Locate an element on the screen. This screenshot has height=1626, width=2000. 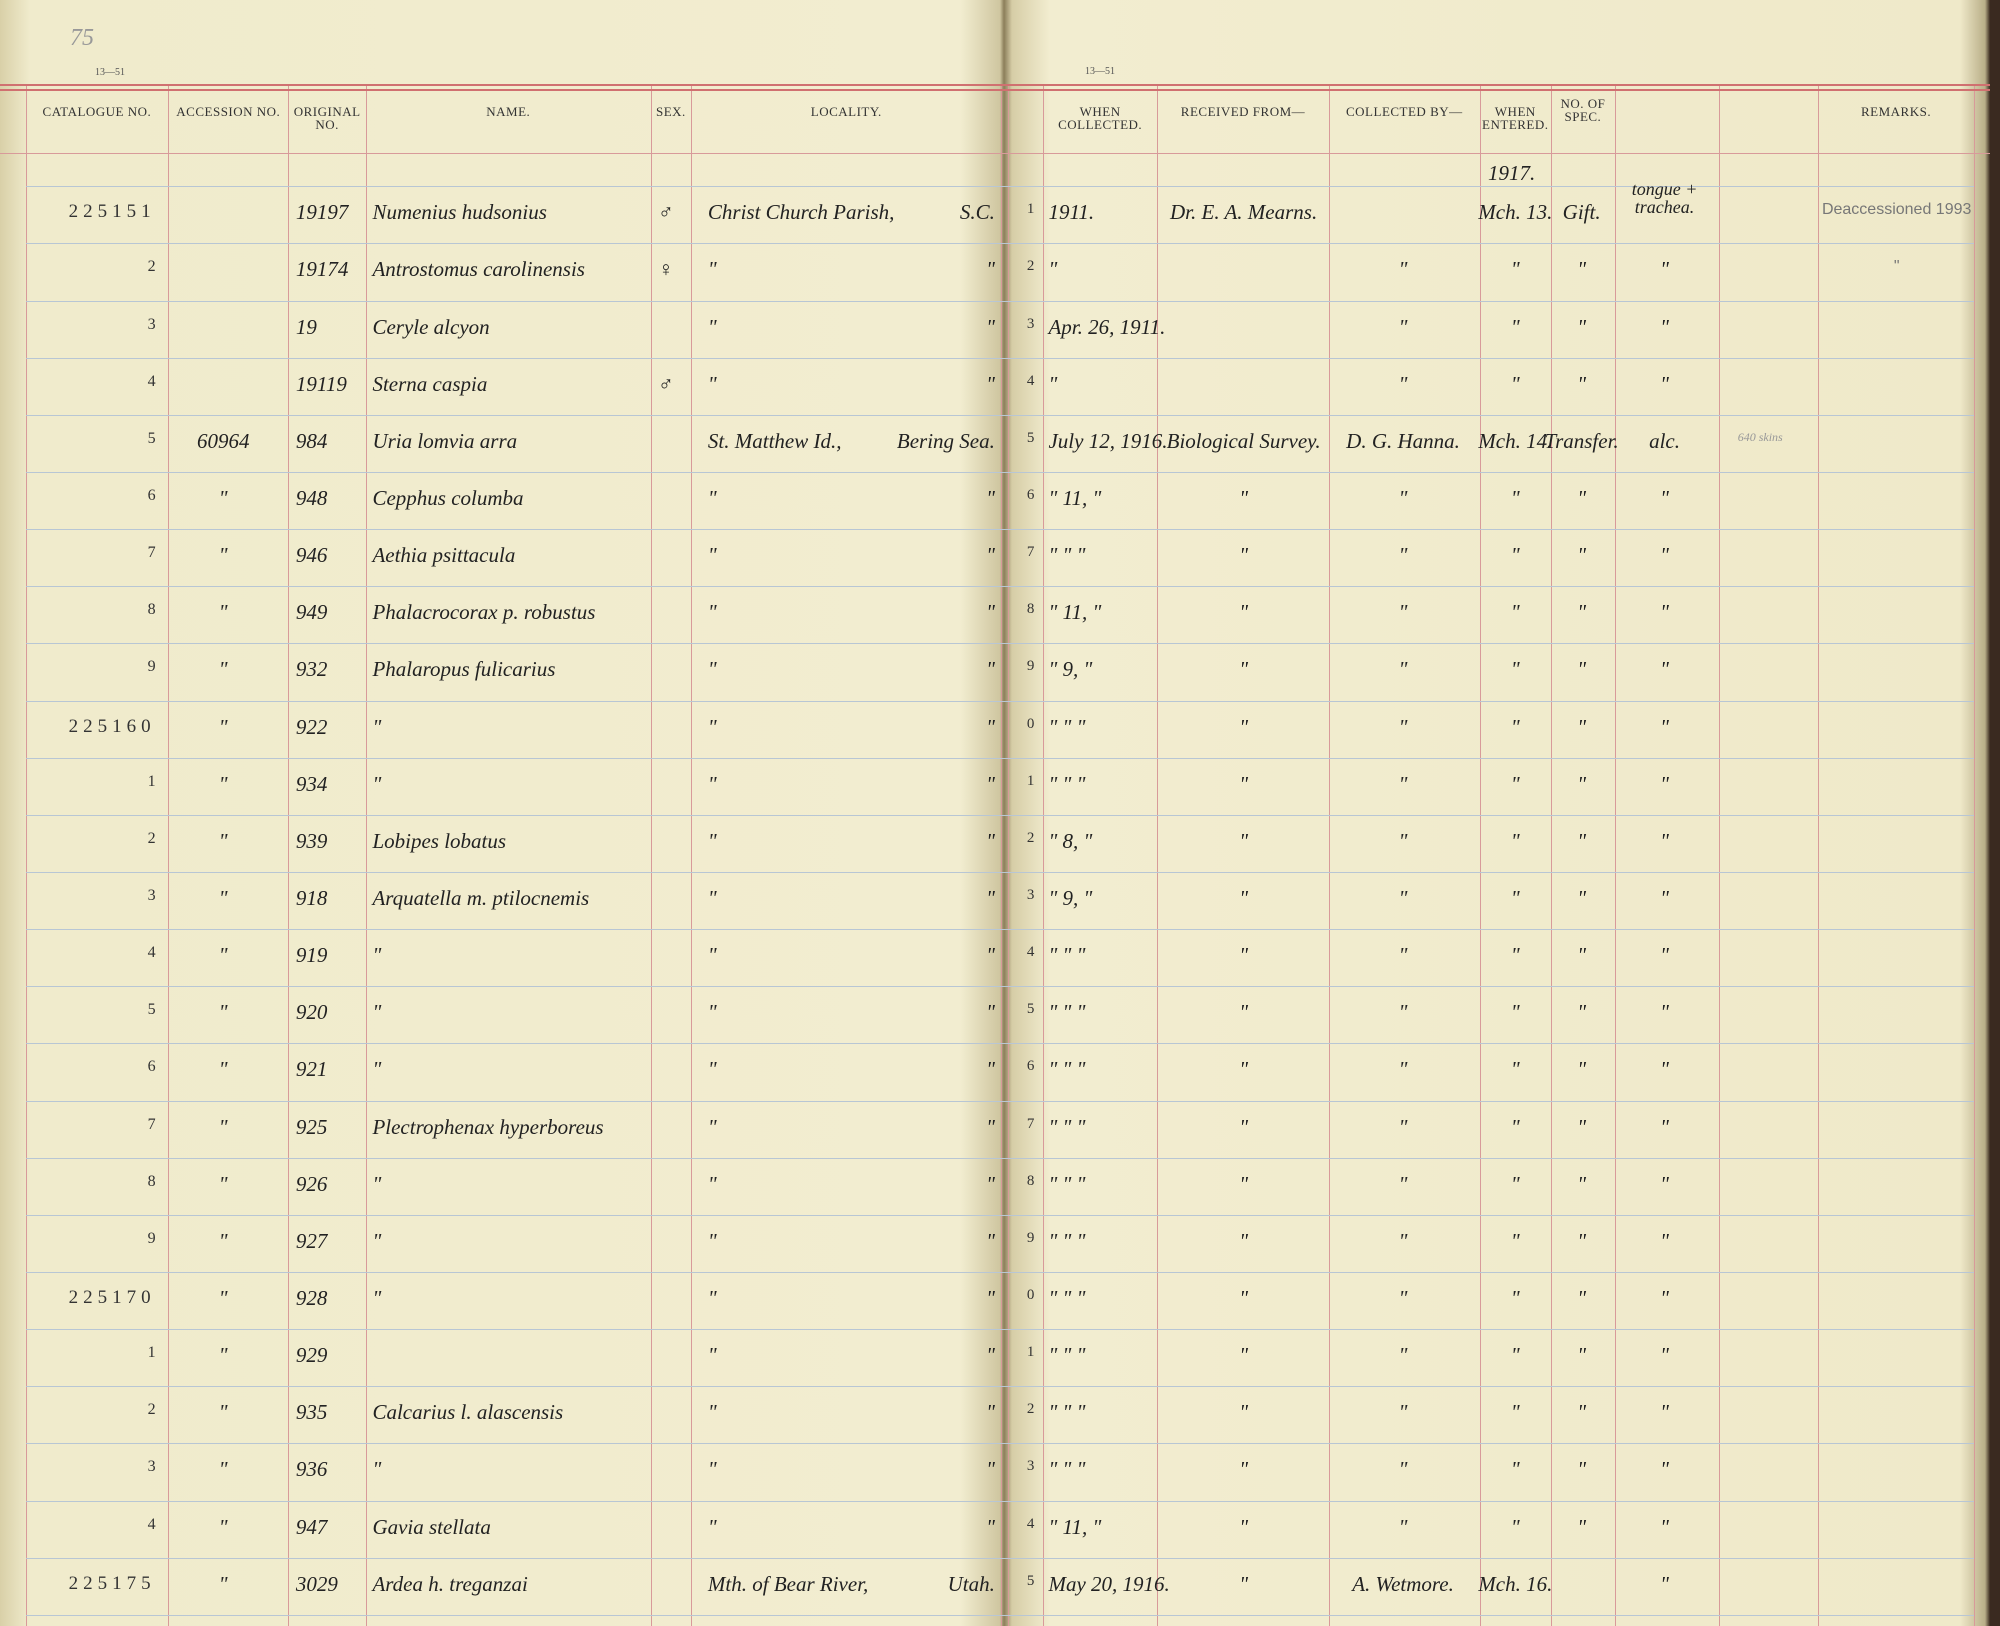
cell-orig: 922 is located at coordinates (311, 726).